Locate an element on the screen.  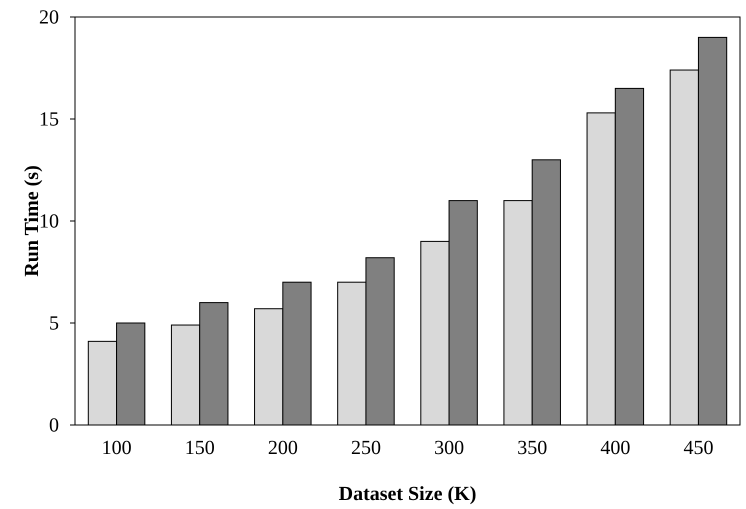
y-tick-label: 20 is located at coordinates (49, 17).